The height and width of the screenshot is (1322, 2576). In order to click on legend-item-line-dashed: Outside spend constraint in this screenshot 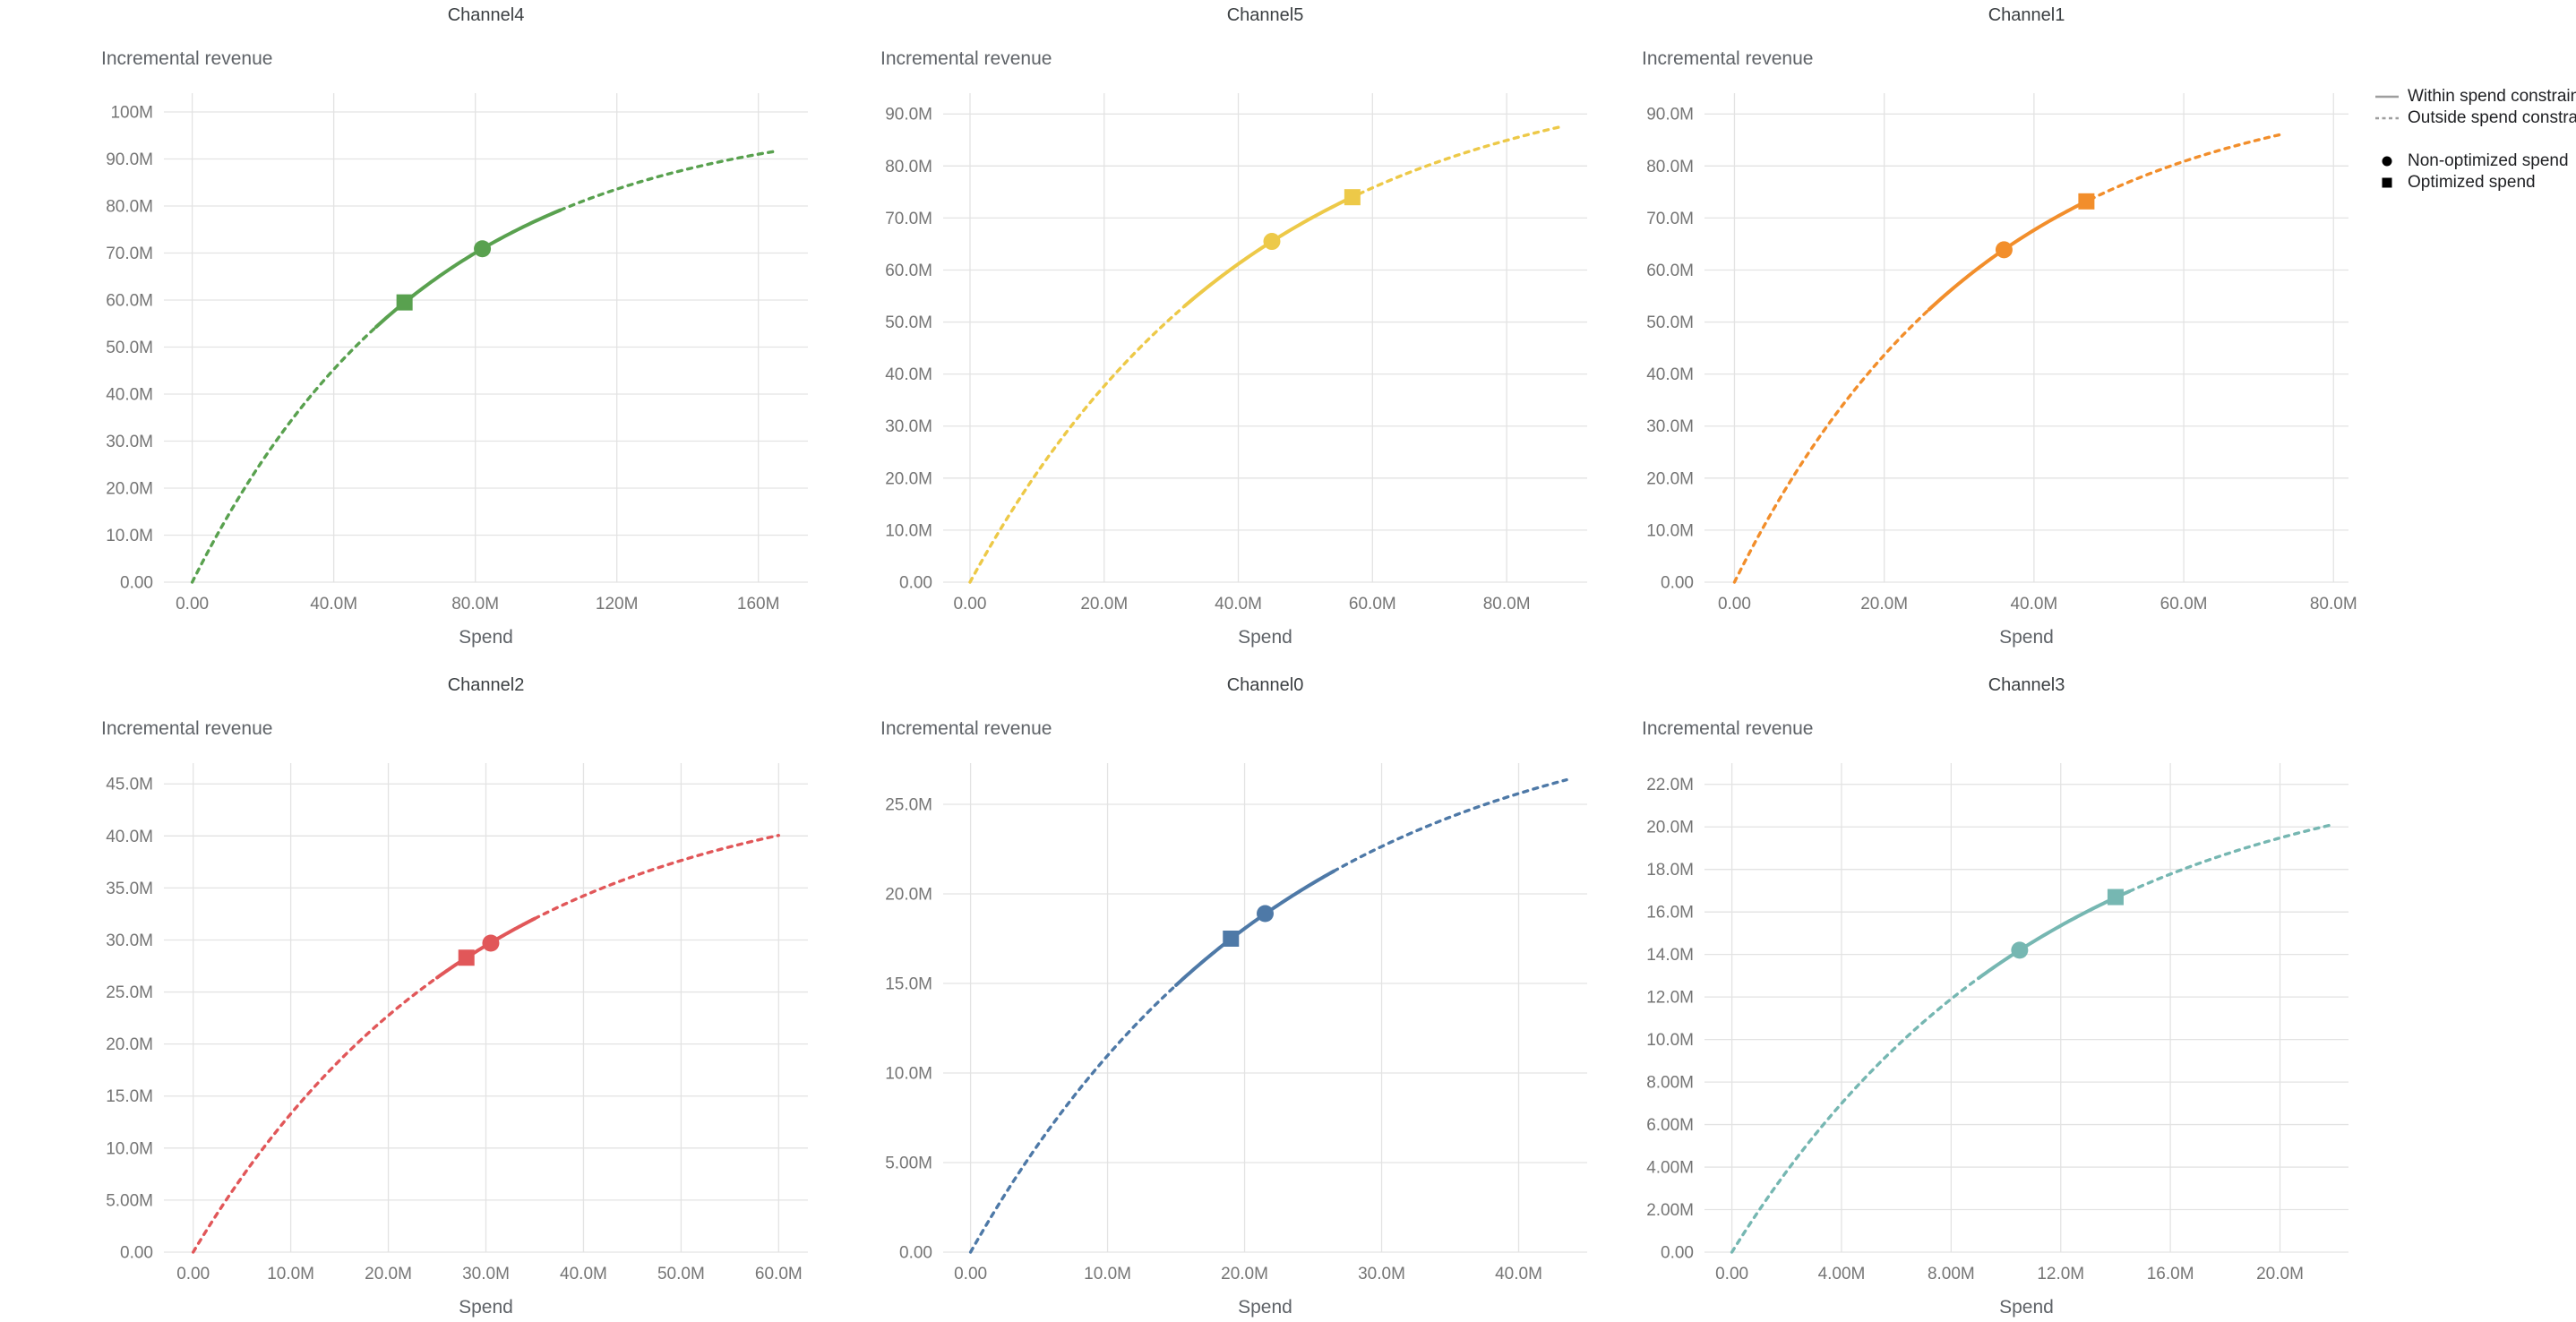, I will do `click(2475, 118)`.